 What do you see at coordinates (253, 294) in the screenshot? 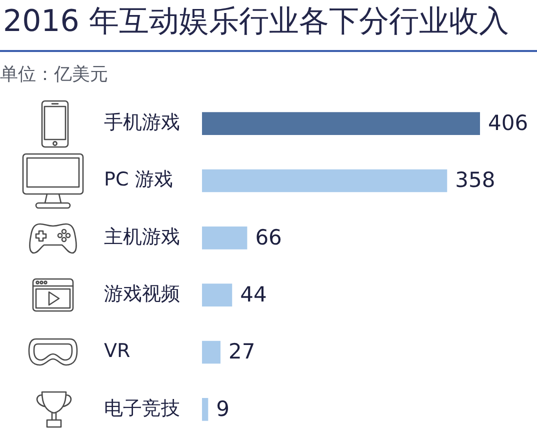
I see `data-label: 44` at bounding box center [253, 294].